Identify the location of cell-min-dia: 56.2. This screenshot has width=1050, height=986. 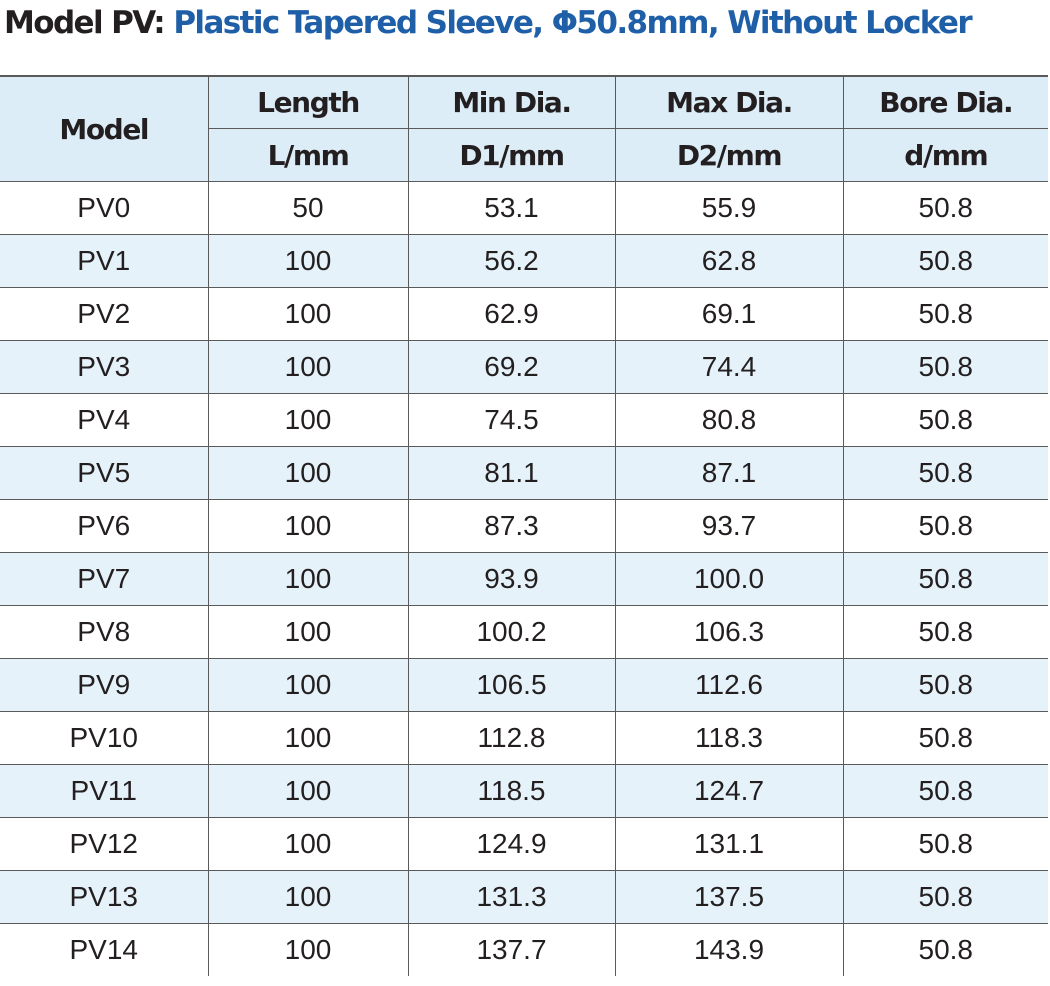
(511, 261).